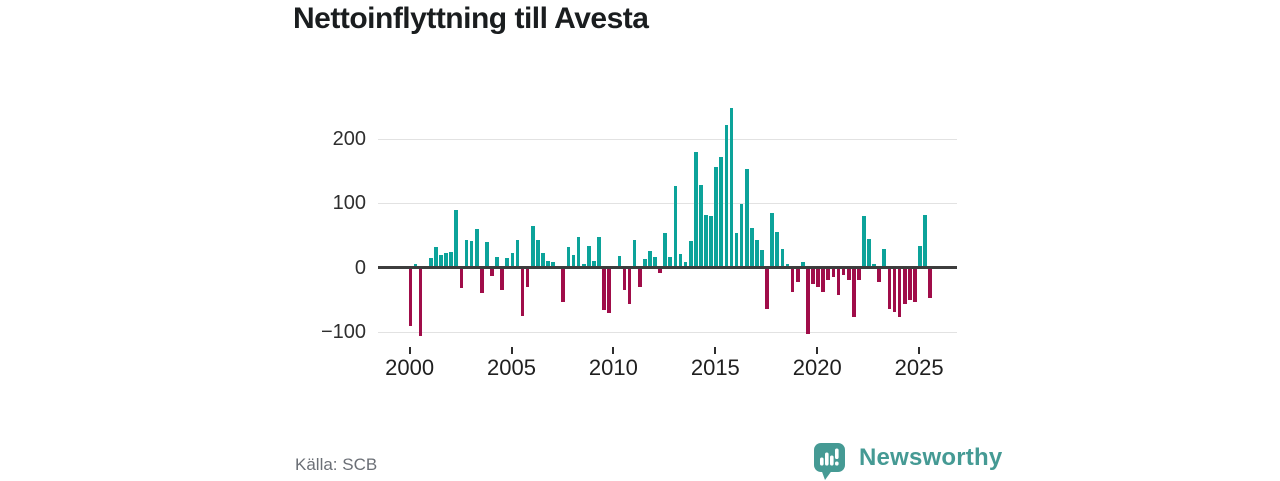  I want to click on x-axis-tick-label: 2025, so click(919, 367).